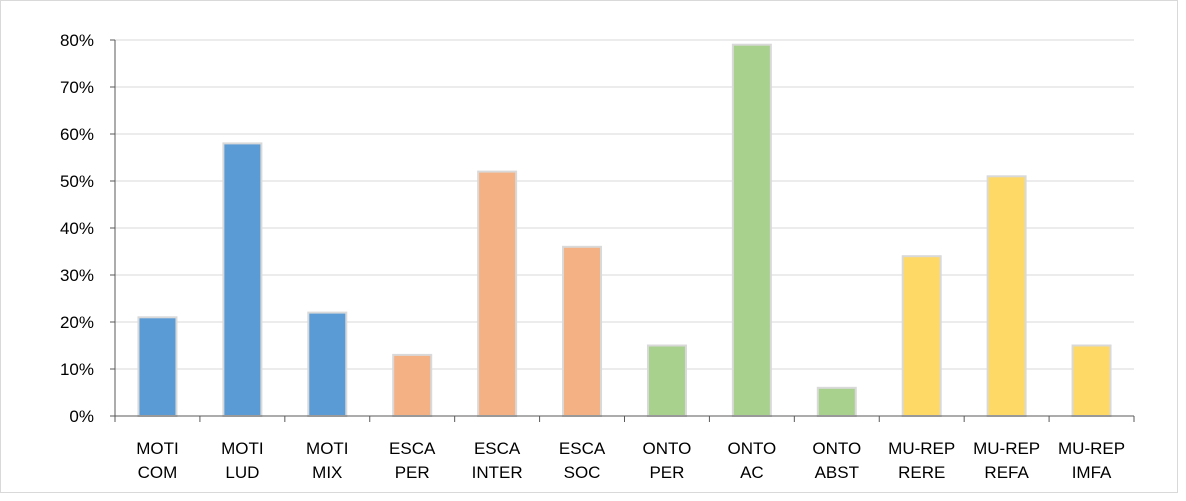 Image resolution: width=1186 pixels, height=501 pixels. What do you see at coordinates (667, 460) in the screenshot?
I see `x-tick-label: ONTO PER` at bounding box center [667, 460].